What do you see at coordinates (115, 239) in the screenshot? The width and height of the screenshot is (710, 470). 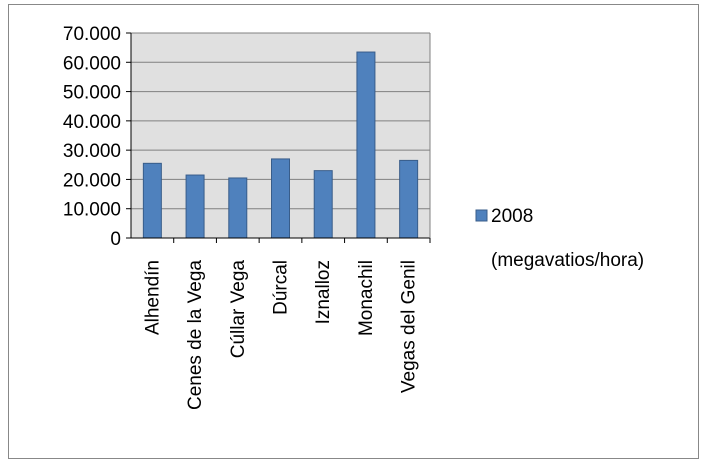 I see `y-tick-label: 0` at bounding box center [115, 239].